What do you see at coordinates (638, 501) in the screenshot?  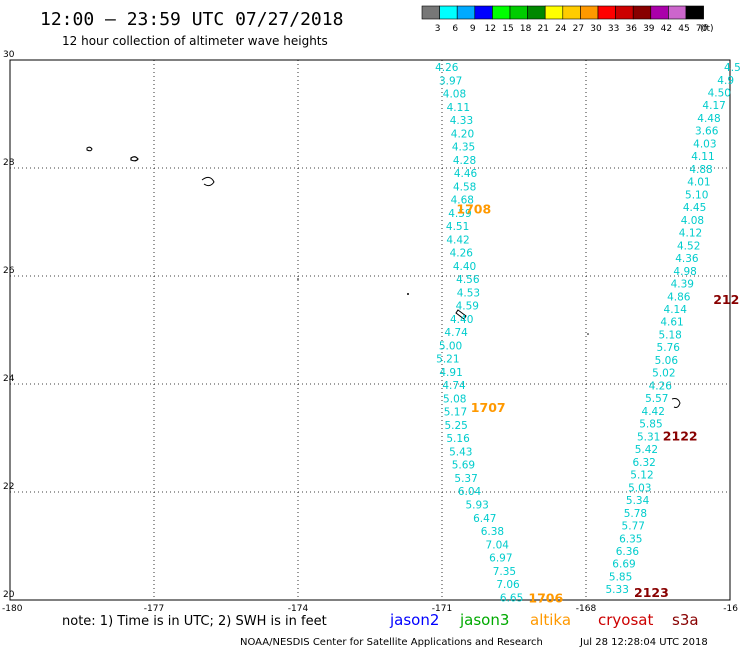 I see `swh-value: 5.34` at bounding box center [638, 501].